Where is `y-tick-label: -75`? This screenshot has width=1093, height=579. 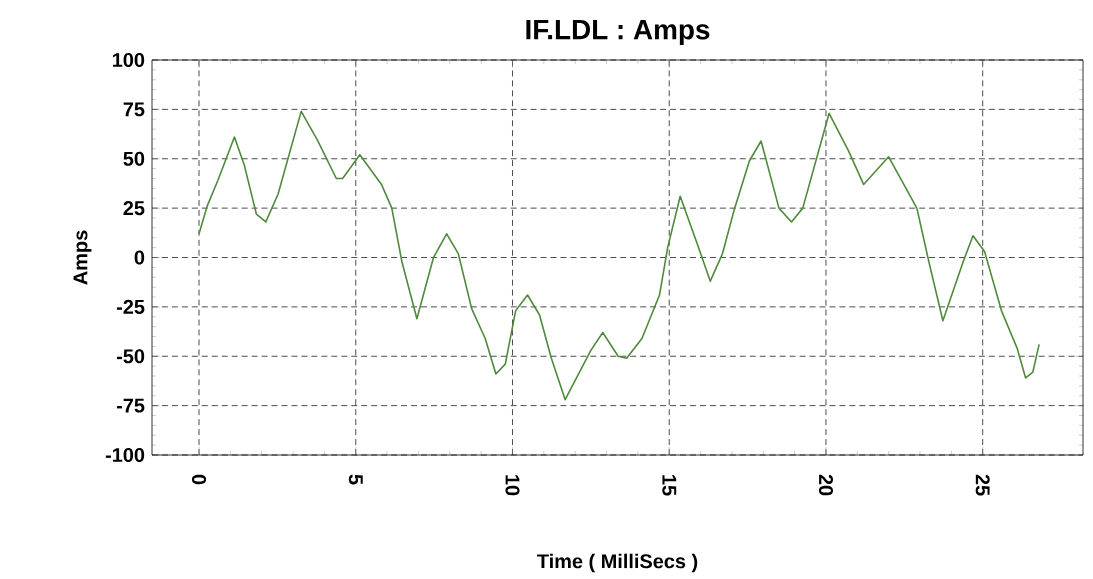 y-tick-label: -75 is located at coordinates (130, 405).